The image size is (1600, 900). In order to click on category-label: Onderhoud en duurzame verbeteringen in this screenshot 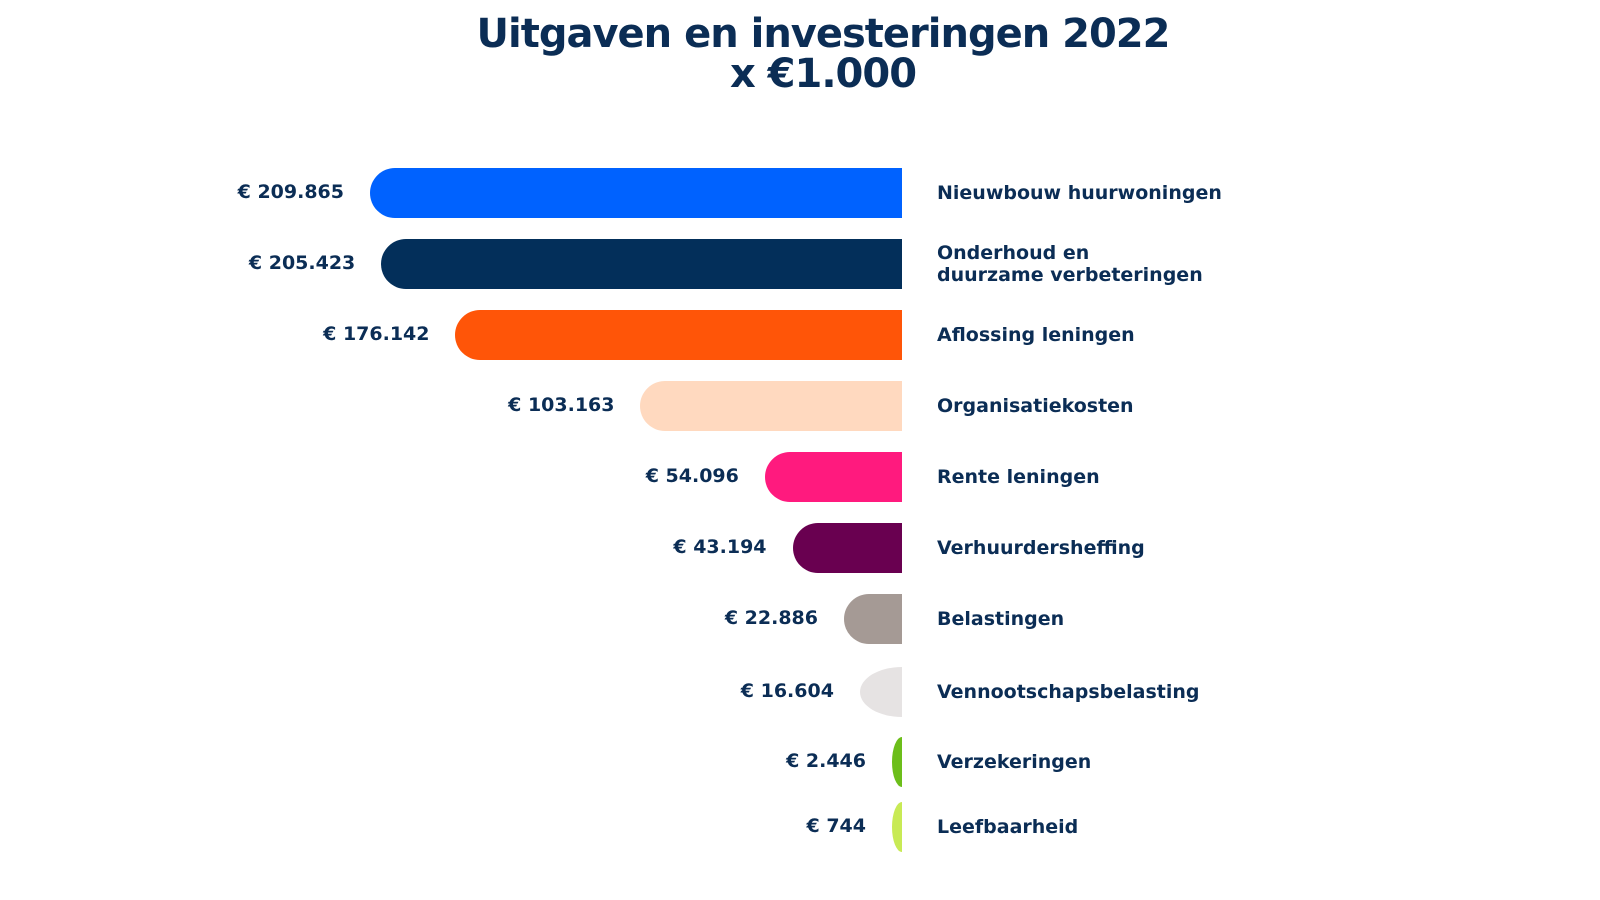, I will do `click(1070, 264)`.